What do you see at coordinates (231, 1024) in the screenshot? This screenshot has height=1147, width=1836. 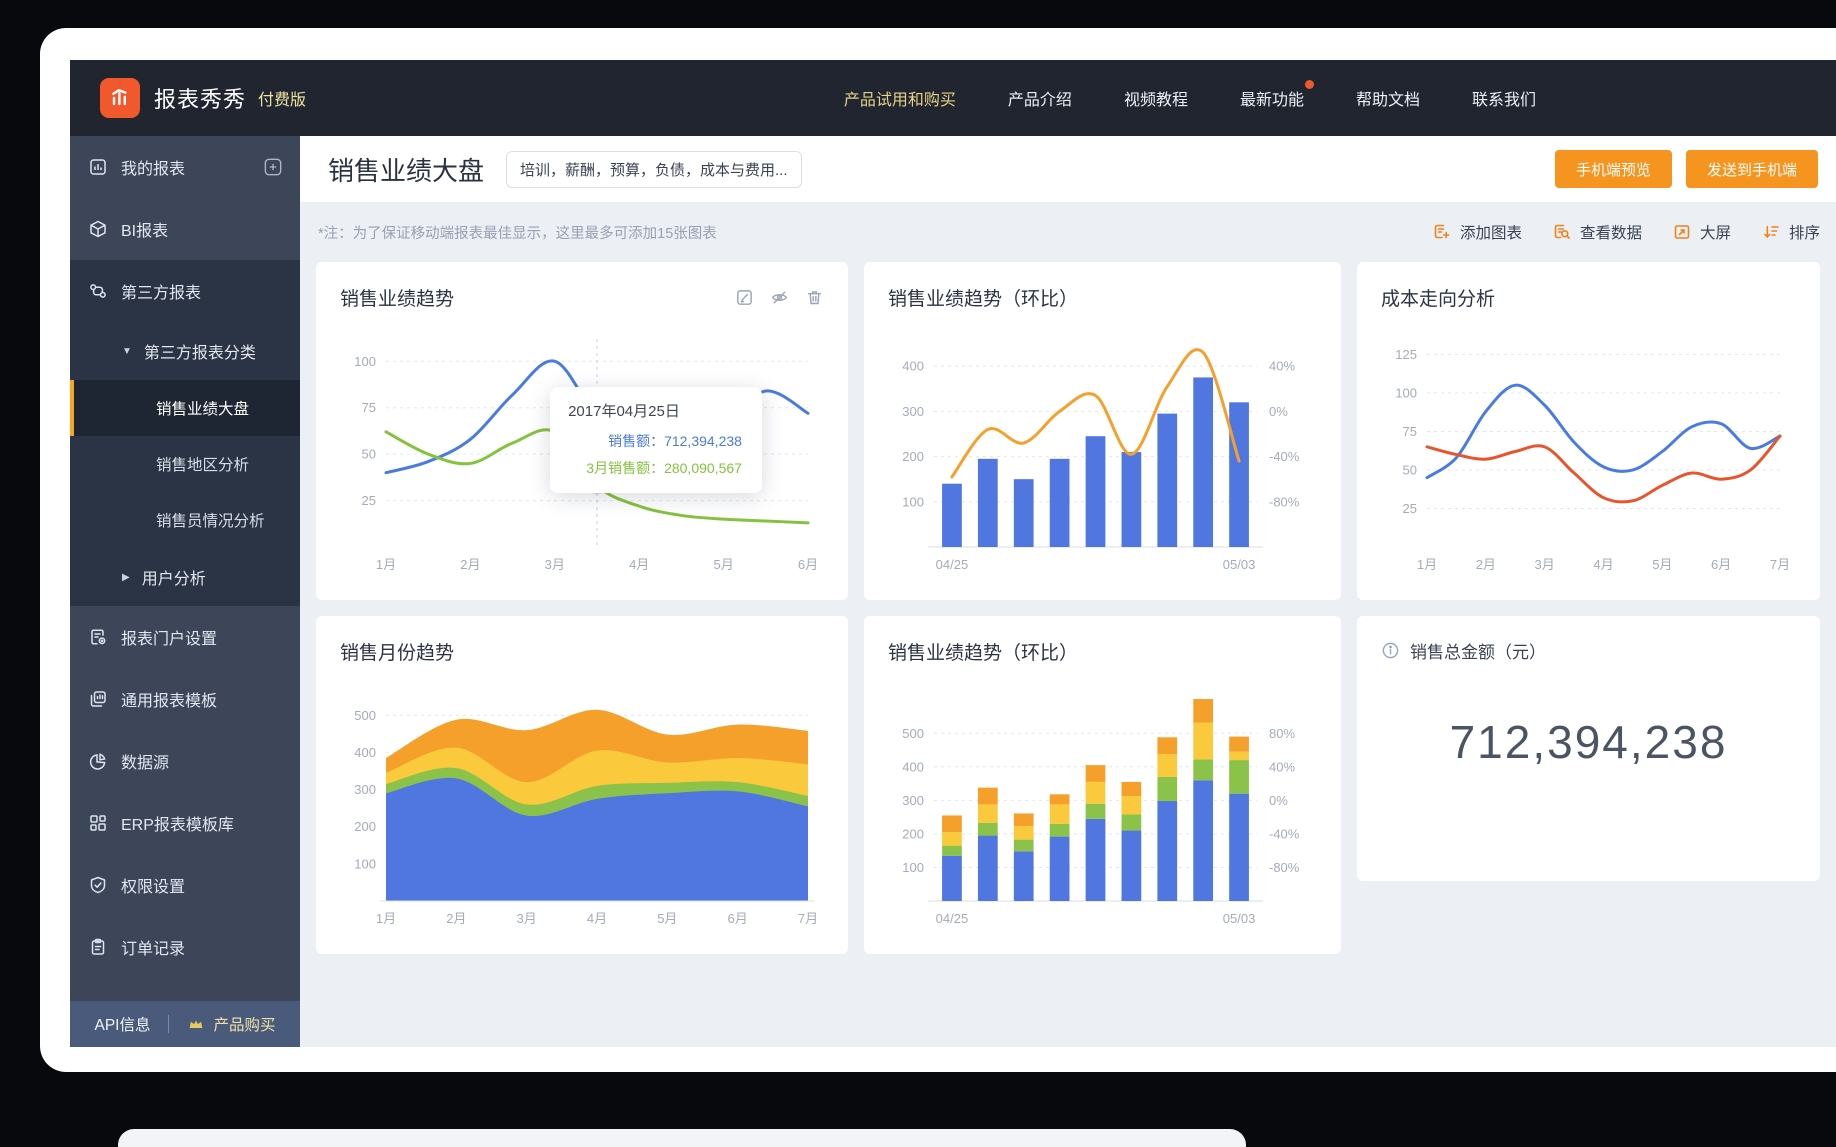 I see `purchase-link: 产品购买` at bounding box center [231, 1024].